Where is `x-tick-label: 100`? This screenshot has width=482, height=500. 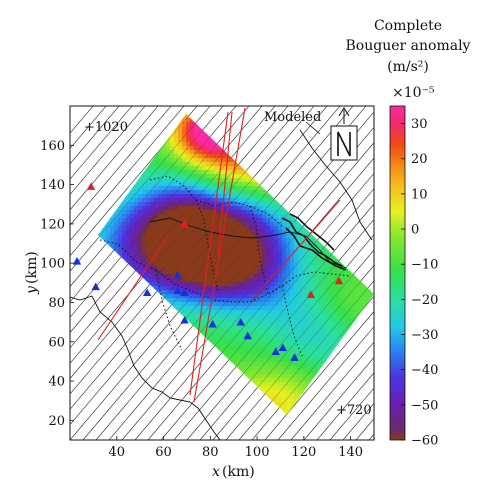
x-tick-label: 100 is located at coordinates (257, 452).